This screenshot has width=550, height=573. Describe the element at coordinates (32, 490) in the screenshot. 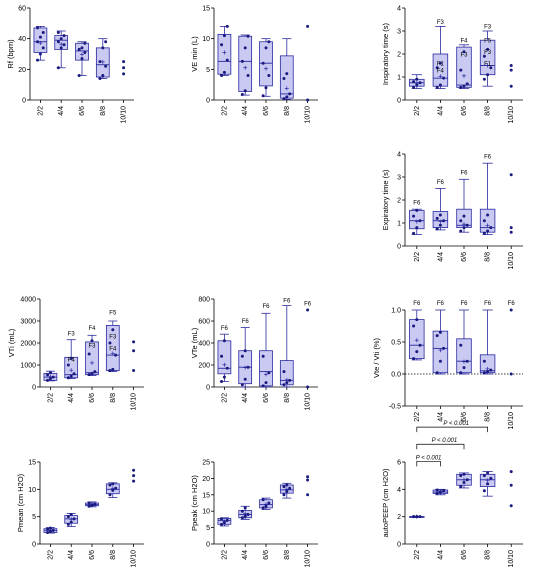

I see `y-tick-label: 10` at that location.